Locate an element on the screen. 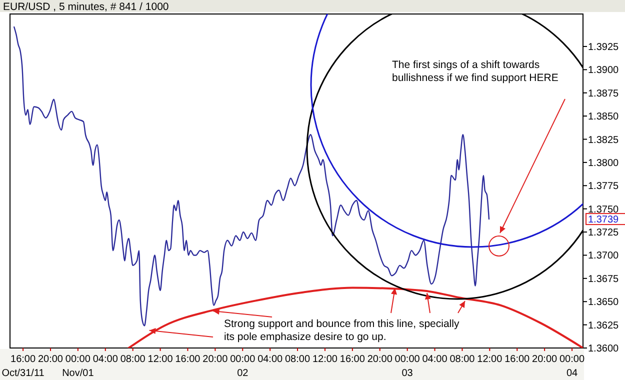 The width and height of the screenshot is (625, 380). y-tick-label: 1.3600 is located at coordinates (604, 349).